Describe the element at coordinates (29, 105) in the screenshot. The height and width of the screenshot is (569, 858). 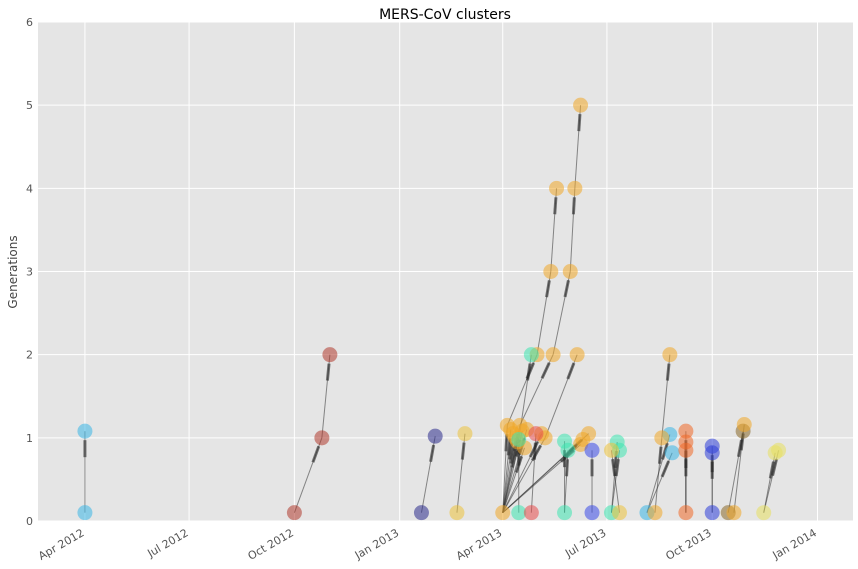
I see `y-tick-label: 5` at that location.